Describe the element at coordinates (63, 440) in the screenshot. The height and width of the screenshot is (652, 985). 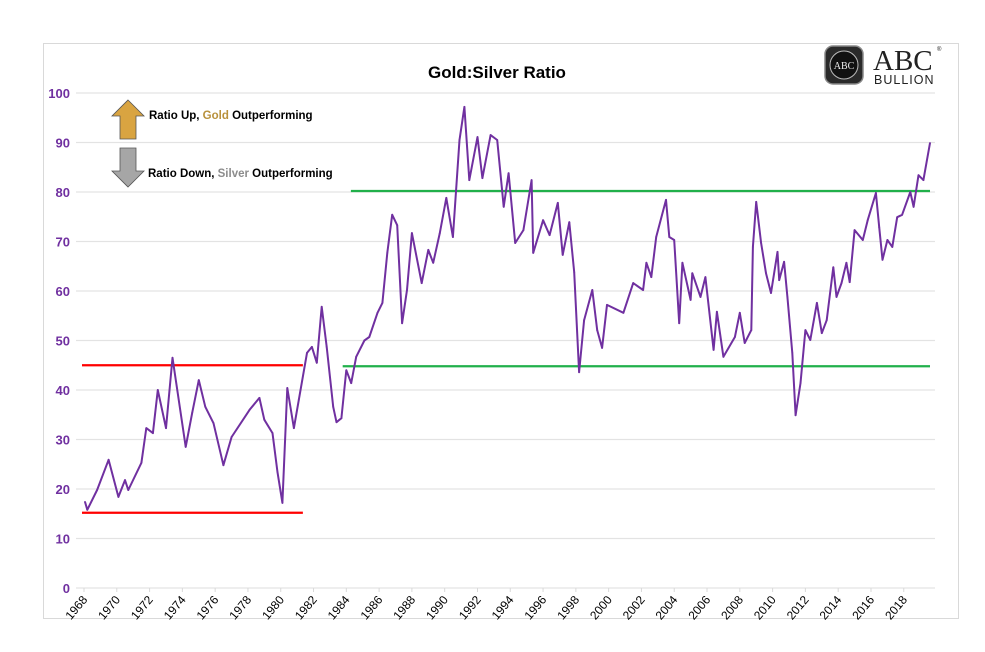
I see `y-tick-label: 30` at that location.